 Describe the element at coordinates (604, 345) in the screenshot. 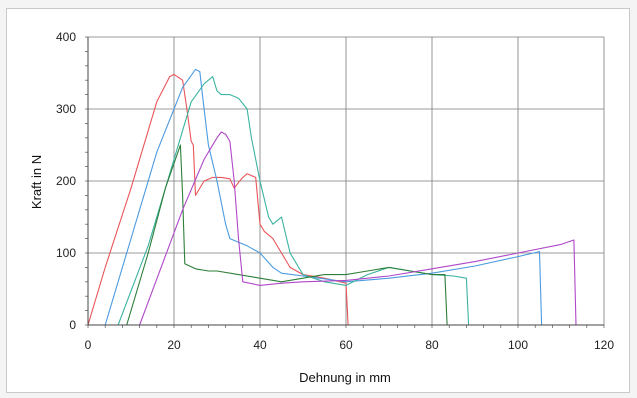

I see `x-tick-label-6: 120` at that location.